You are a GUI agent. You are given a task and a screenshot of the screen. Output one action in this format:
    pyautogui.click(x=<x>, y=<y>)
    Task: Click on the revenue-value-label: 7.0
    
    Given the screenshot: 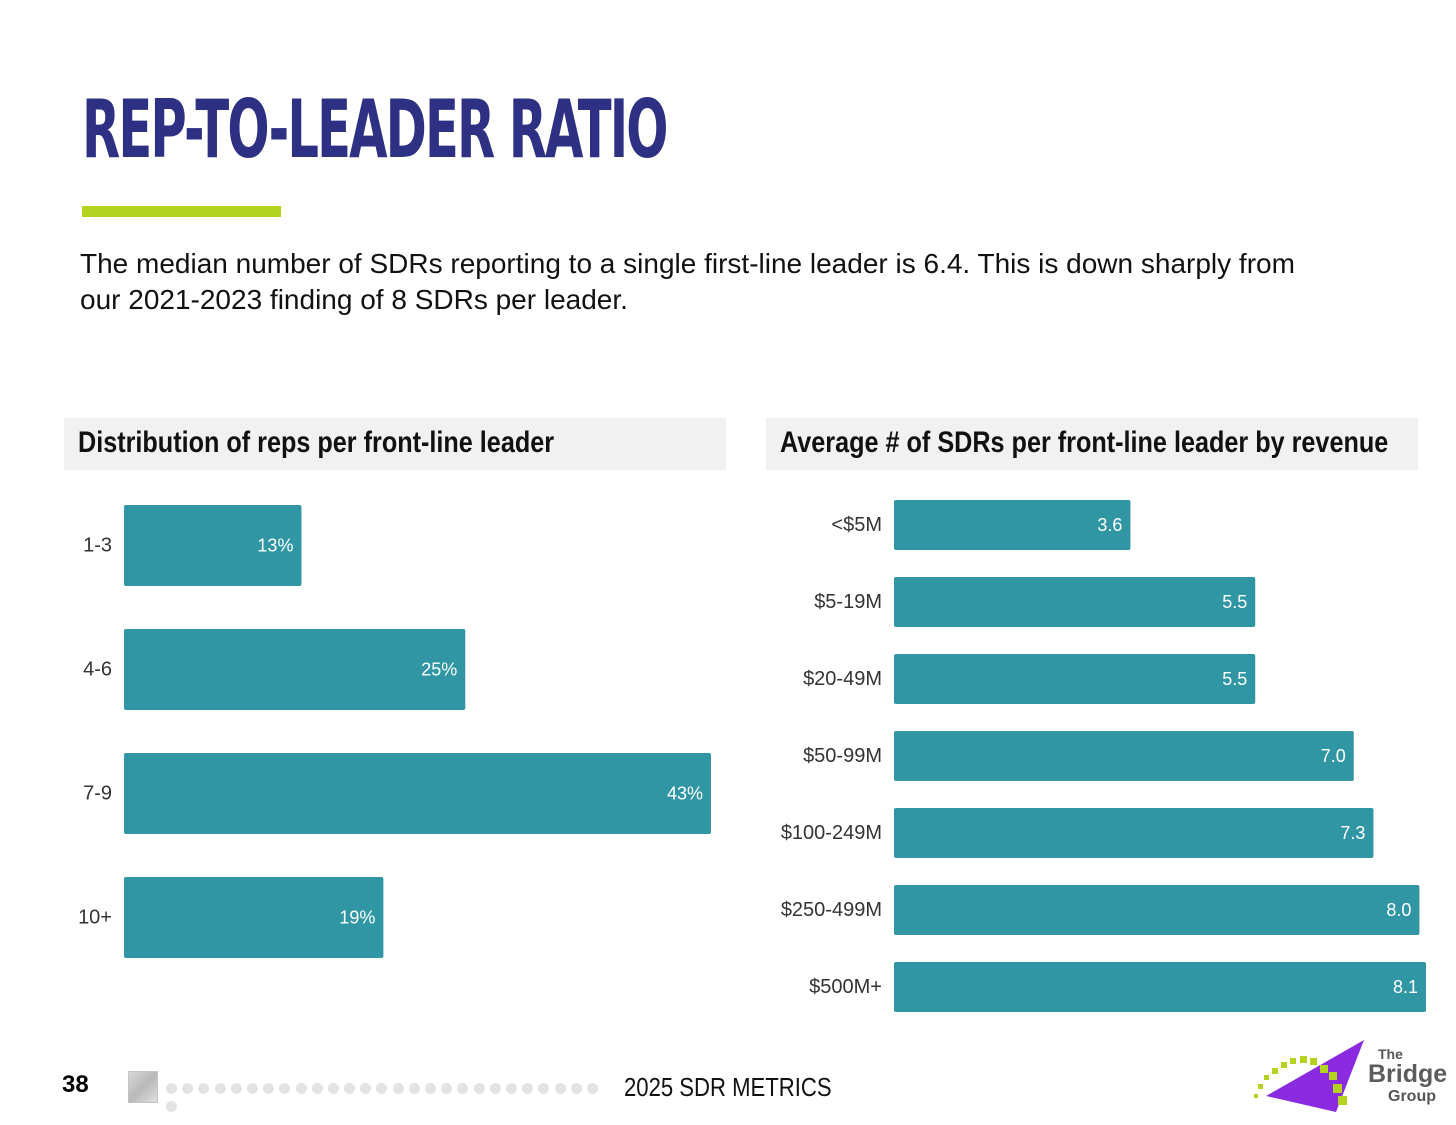 What is the action you would take?
    pyautogui.click(x=1333, y=756)
    